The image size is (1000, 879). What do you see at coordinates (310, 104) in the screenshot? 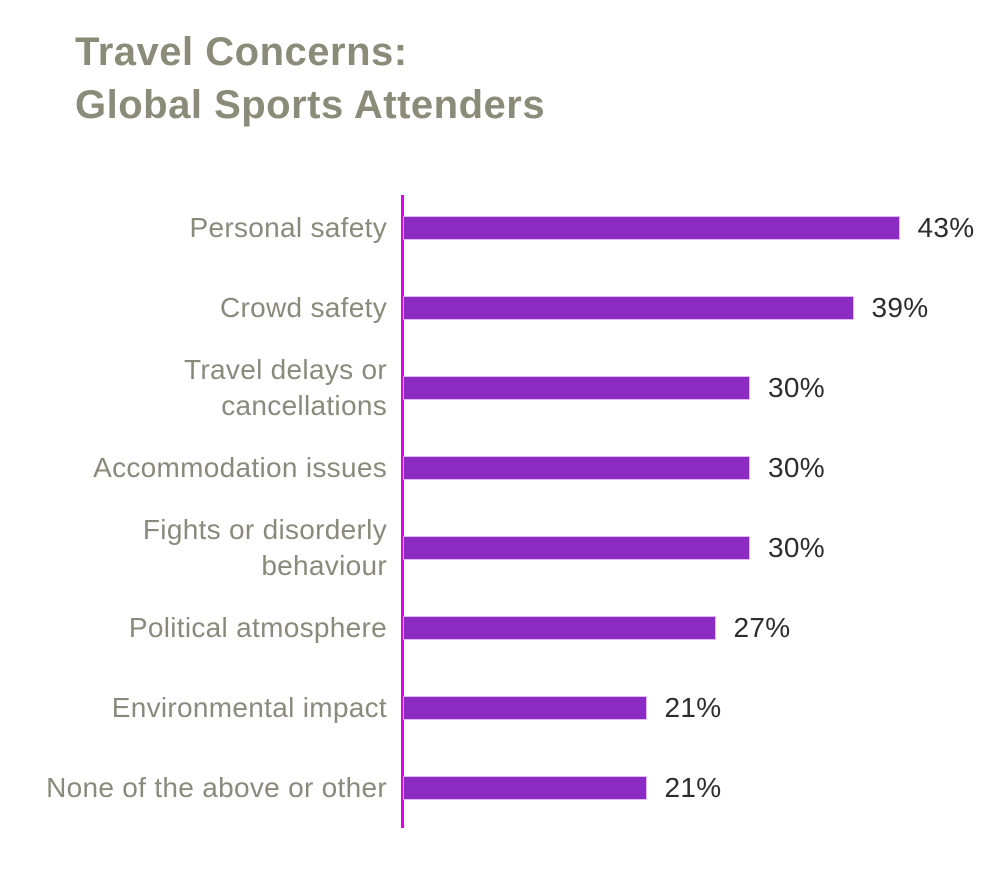
I see `title-line-2: Global Sports Attenders` at bounding box center [310, 104].